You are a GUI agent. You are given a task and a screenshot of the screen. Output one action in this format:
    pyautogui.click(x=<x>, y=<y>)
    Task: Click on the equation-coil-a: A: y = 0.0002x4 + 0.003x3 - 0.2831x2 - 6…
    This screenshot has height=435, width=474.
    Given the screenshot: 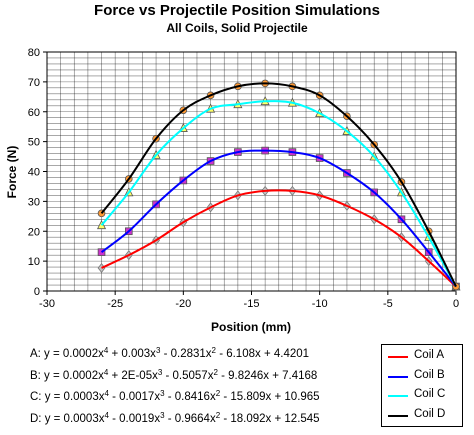 What is the action you would take?
    pyautogui.click(x=170, y=353)
    